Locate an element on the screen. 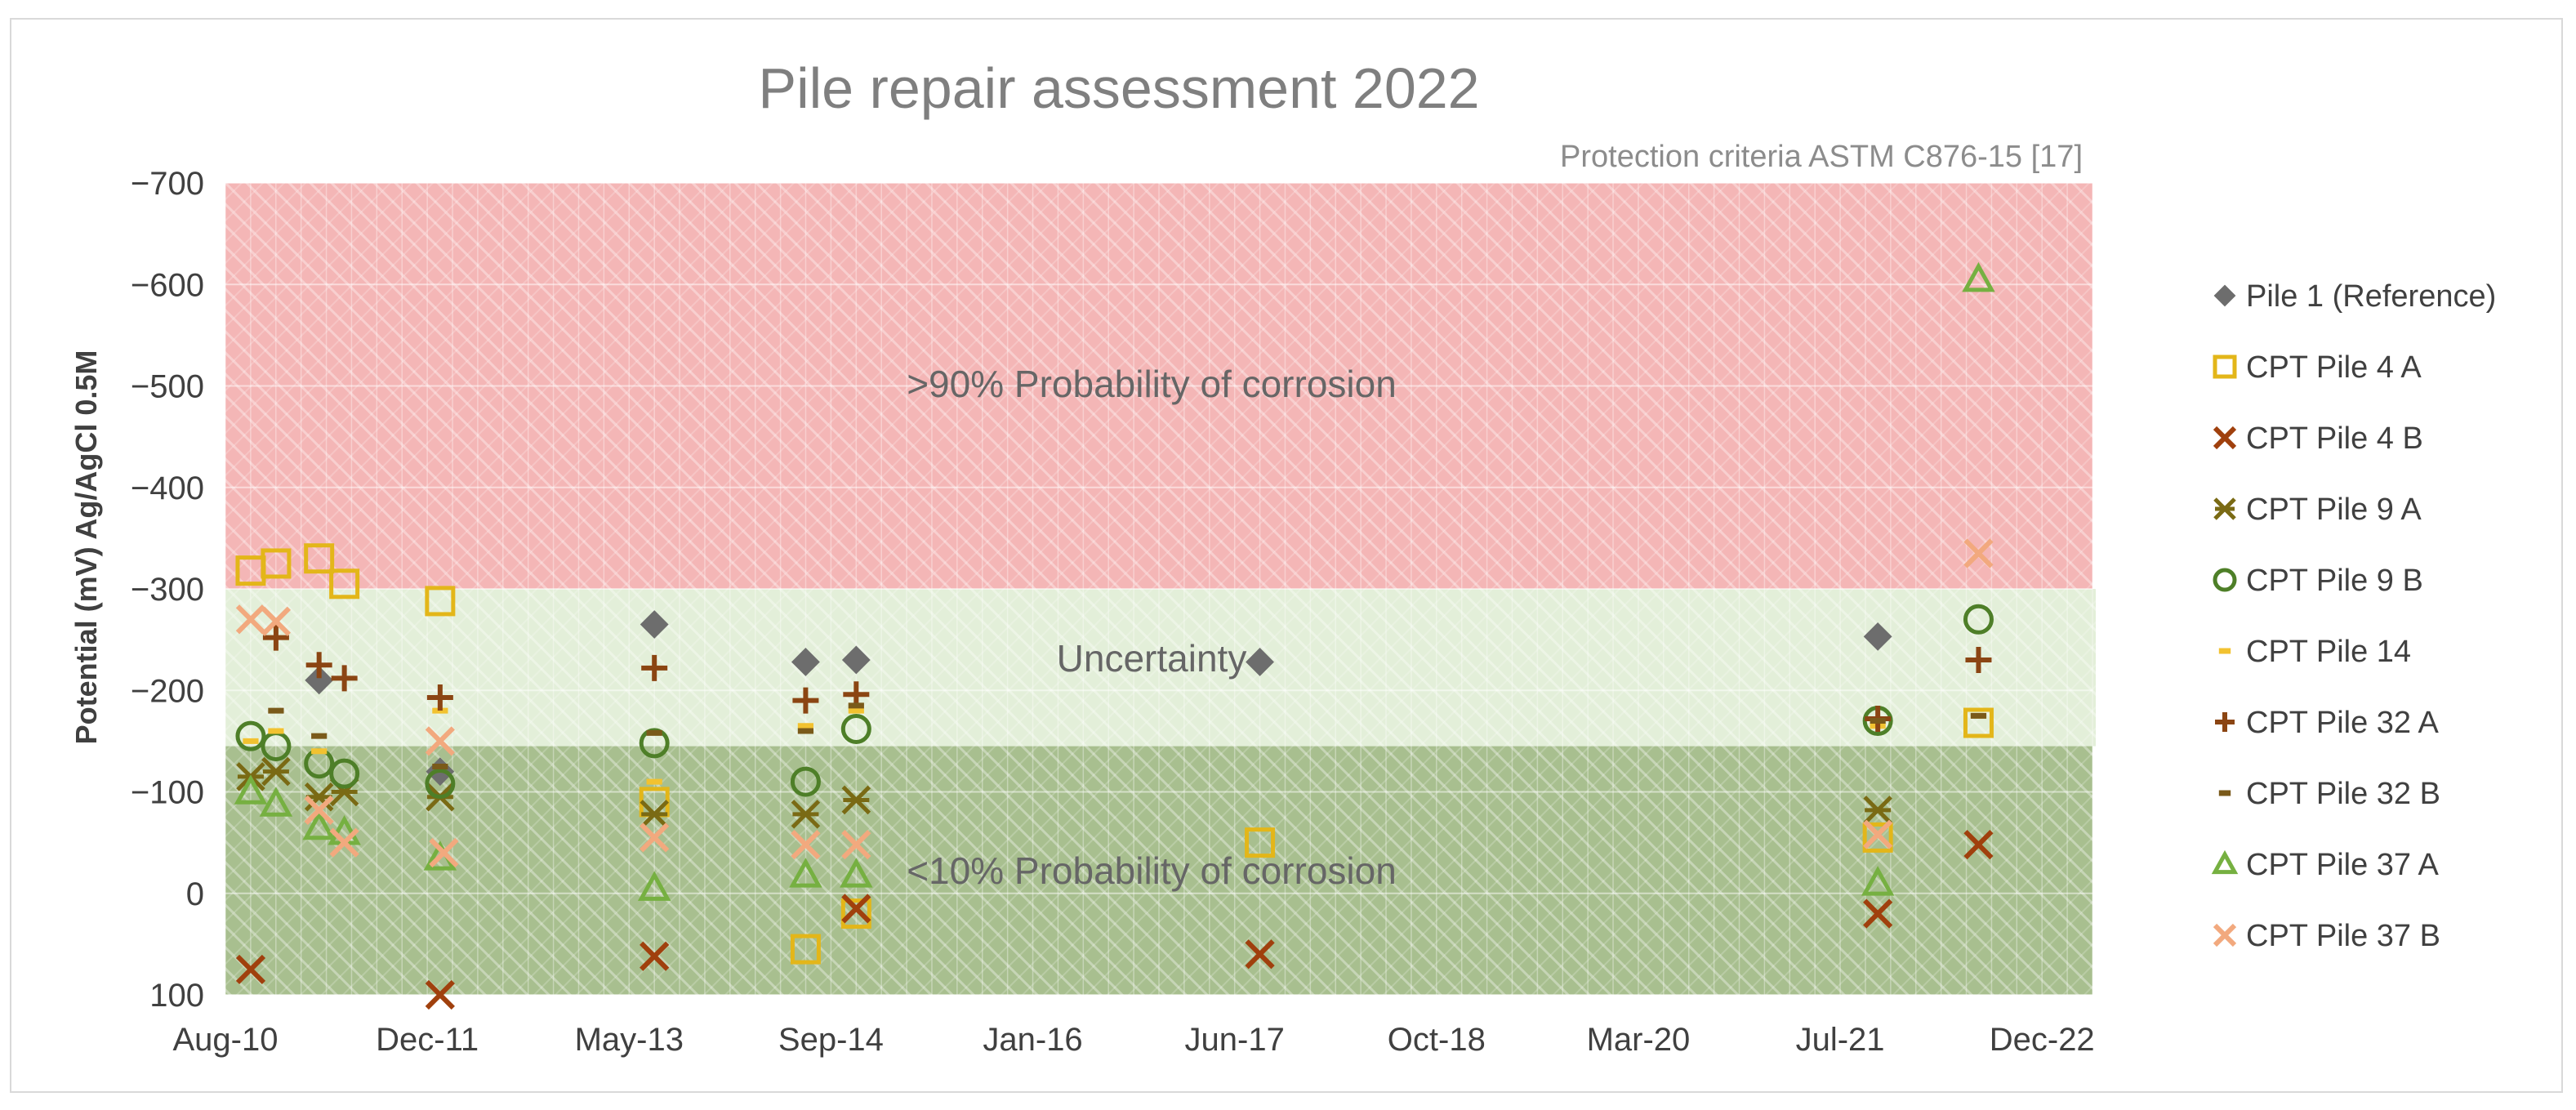 The height and width of the screenshot is (1110, 2576). legend-item: CPT Pile 9 A is located at coordinates (2317, 510).